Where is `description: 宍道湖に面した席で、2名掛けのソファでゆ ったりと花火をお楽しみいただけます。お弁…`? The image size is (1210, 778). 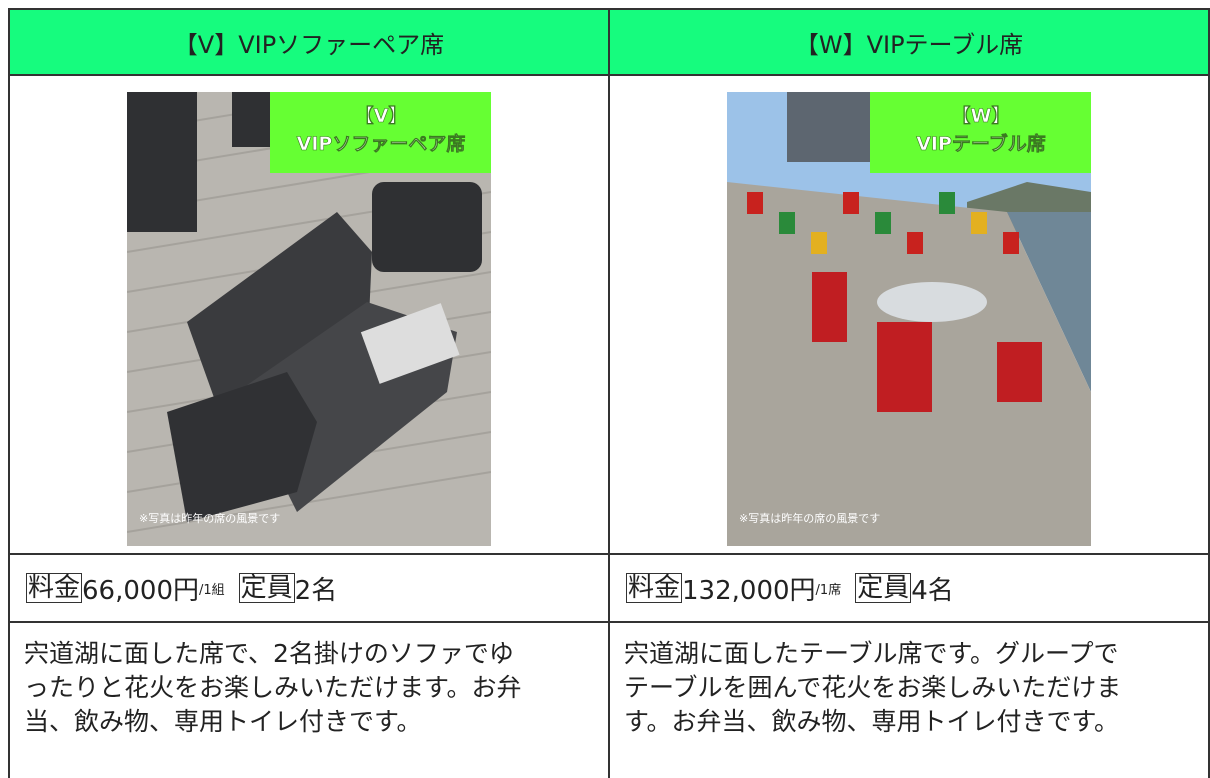
description: 宍道湖に面した席で、2名掛けのソファでゆ ったりと花火をお楽しみいただけます。お弁… is located at coordinates (309, 681).